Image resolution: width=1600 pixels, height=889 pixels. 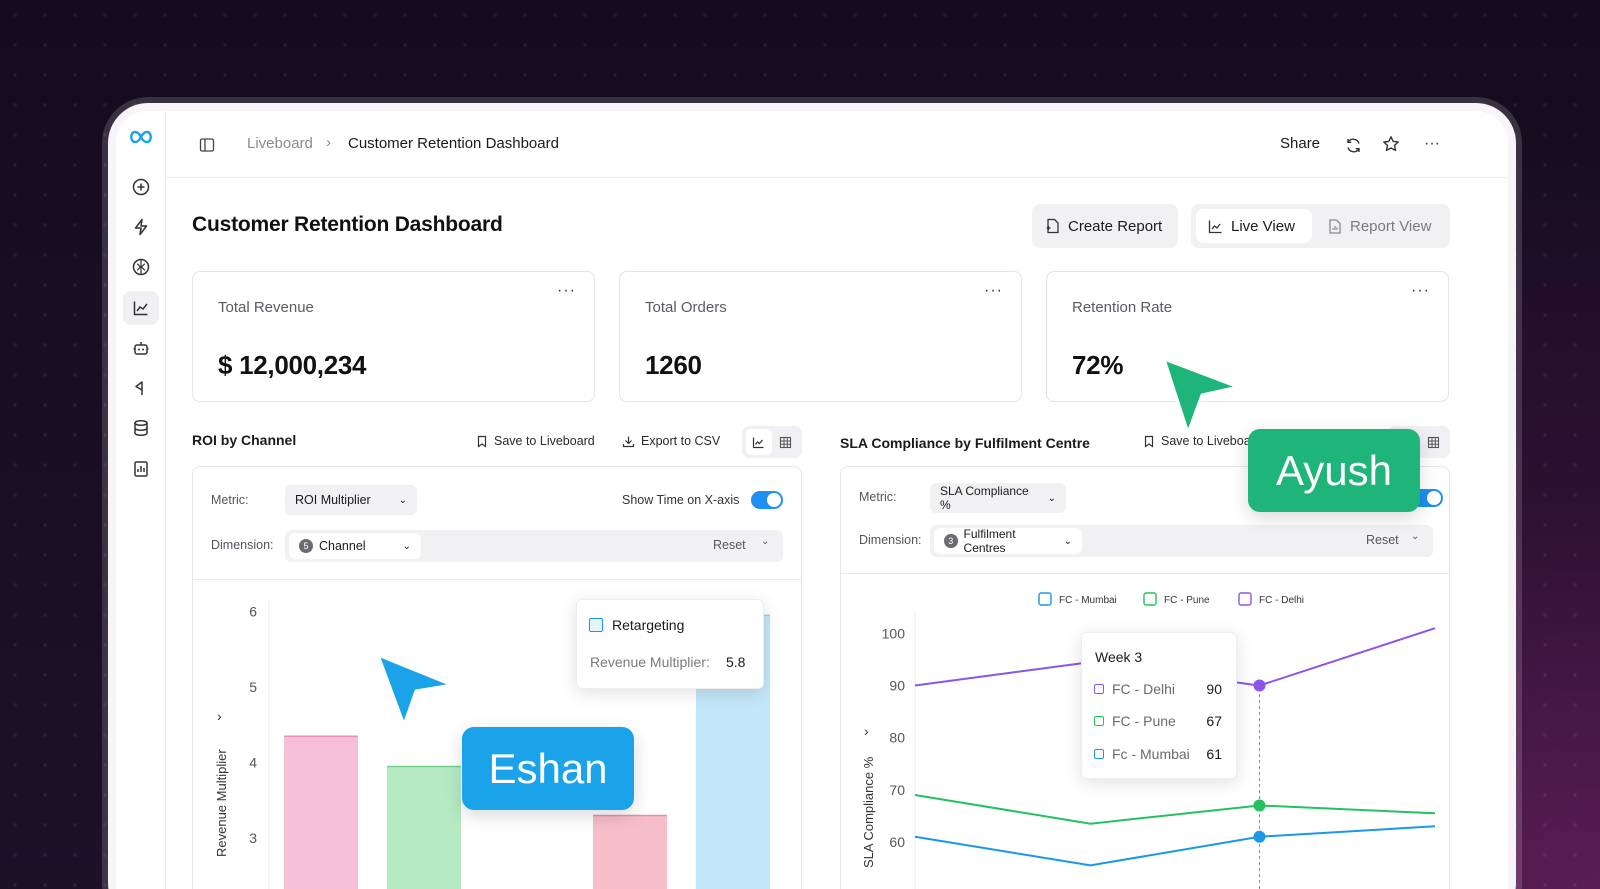 What do you see at coordinates (141, 500) in the screenshot?
I see `sidebar` at bounding box center [141, 500].